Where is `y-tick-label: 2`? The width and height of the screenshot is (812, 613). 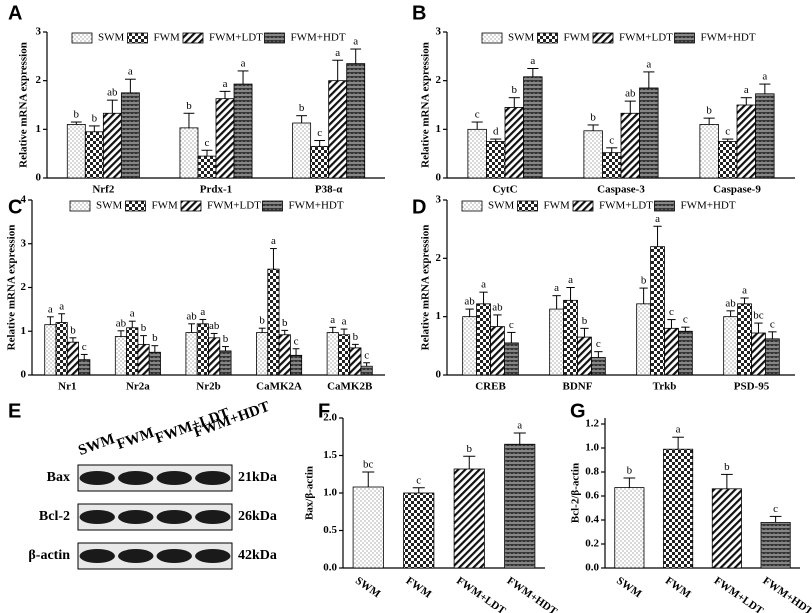 y-tick-label: 2 is located at coordinates (39, 80).